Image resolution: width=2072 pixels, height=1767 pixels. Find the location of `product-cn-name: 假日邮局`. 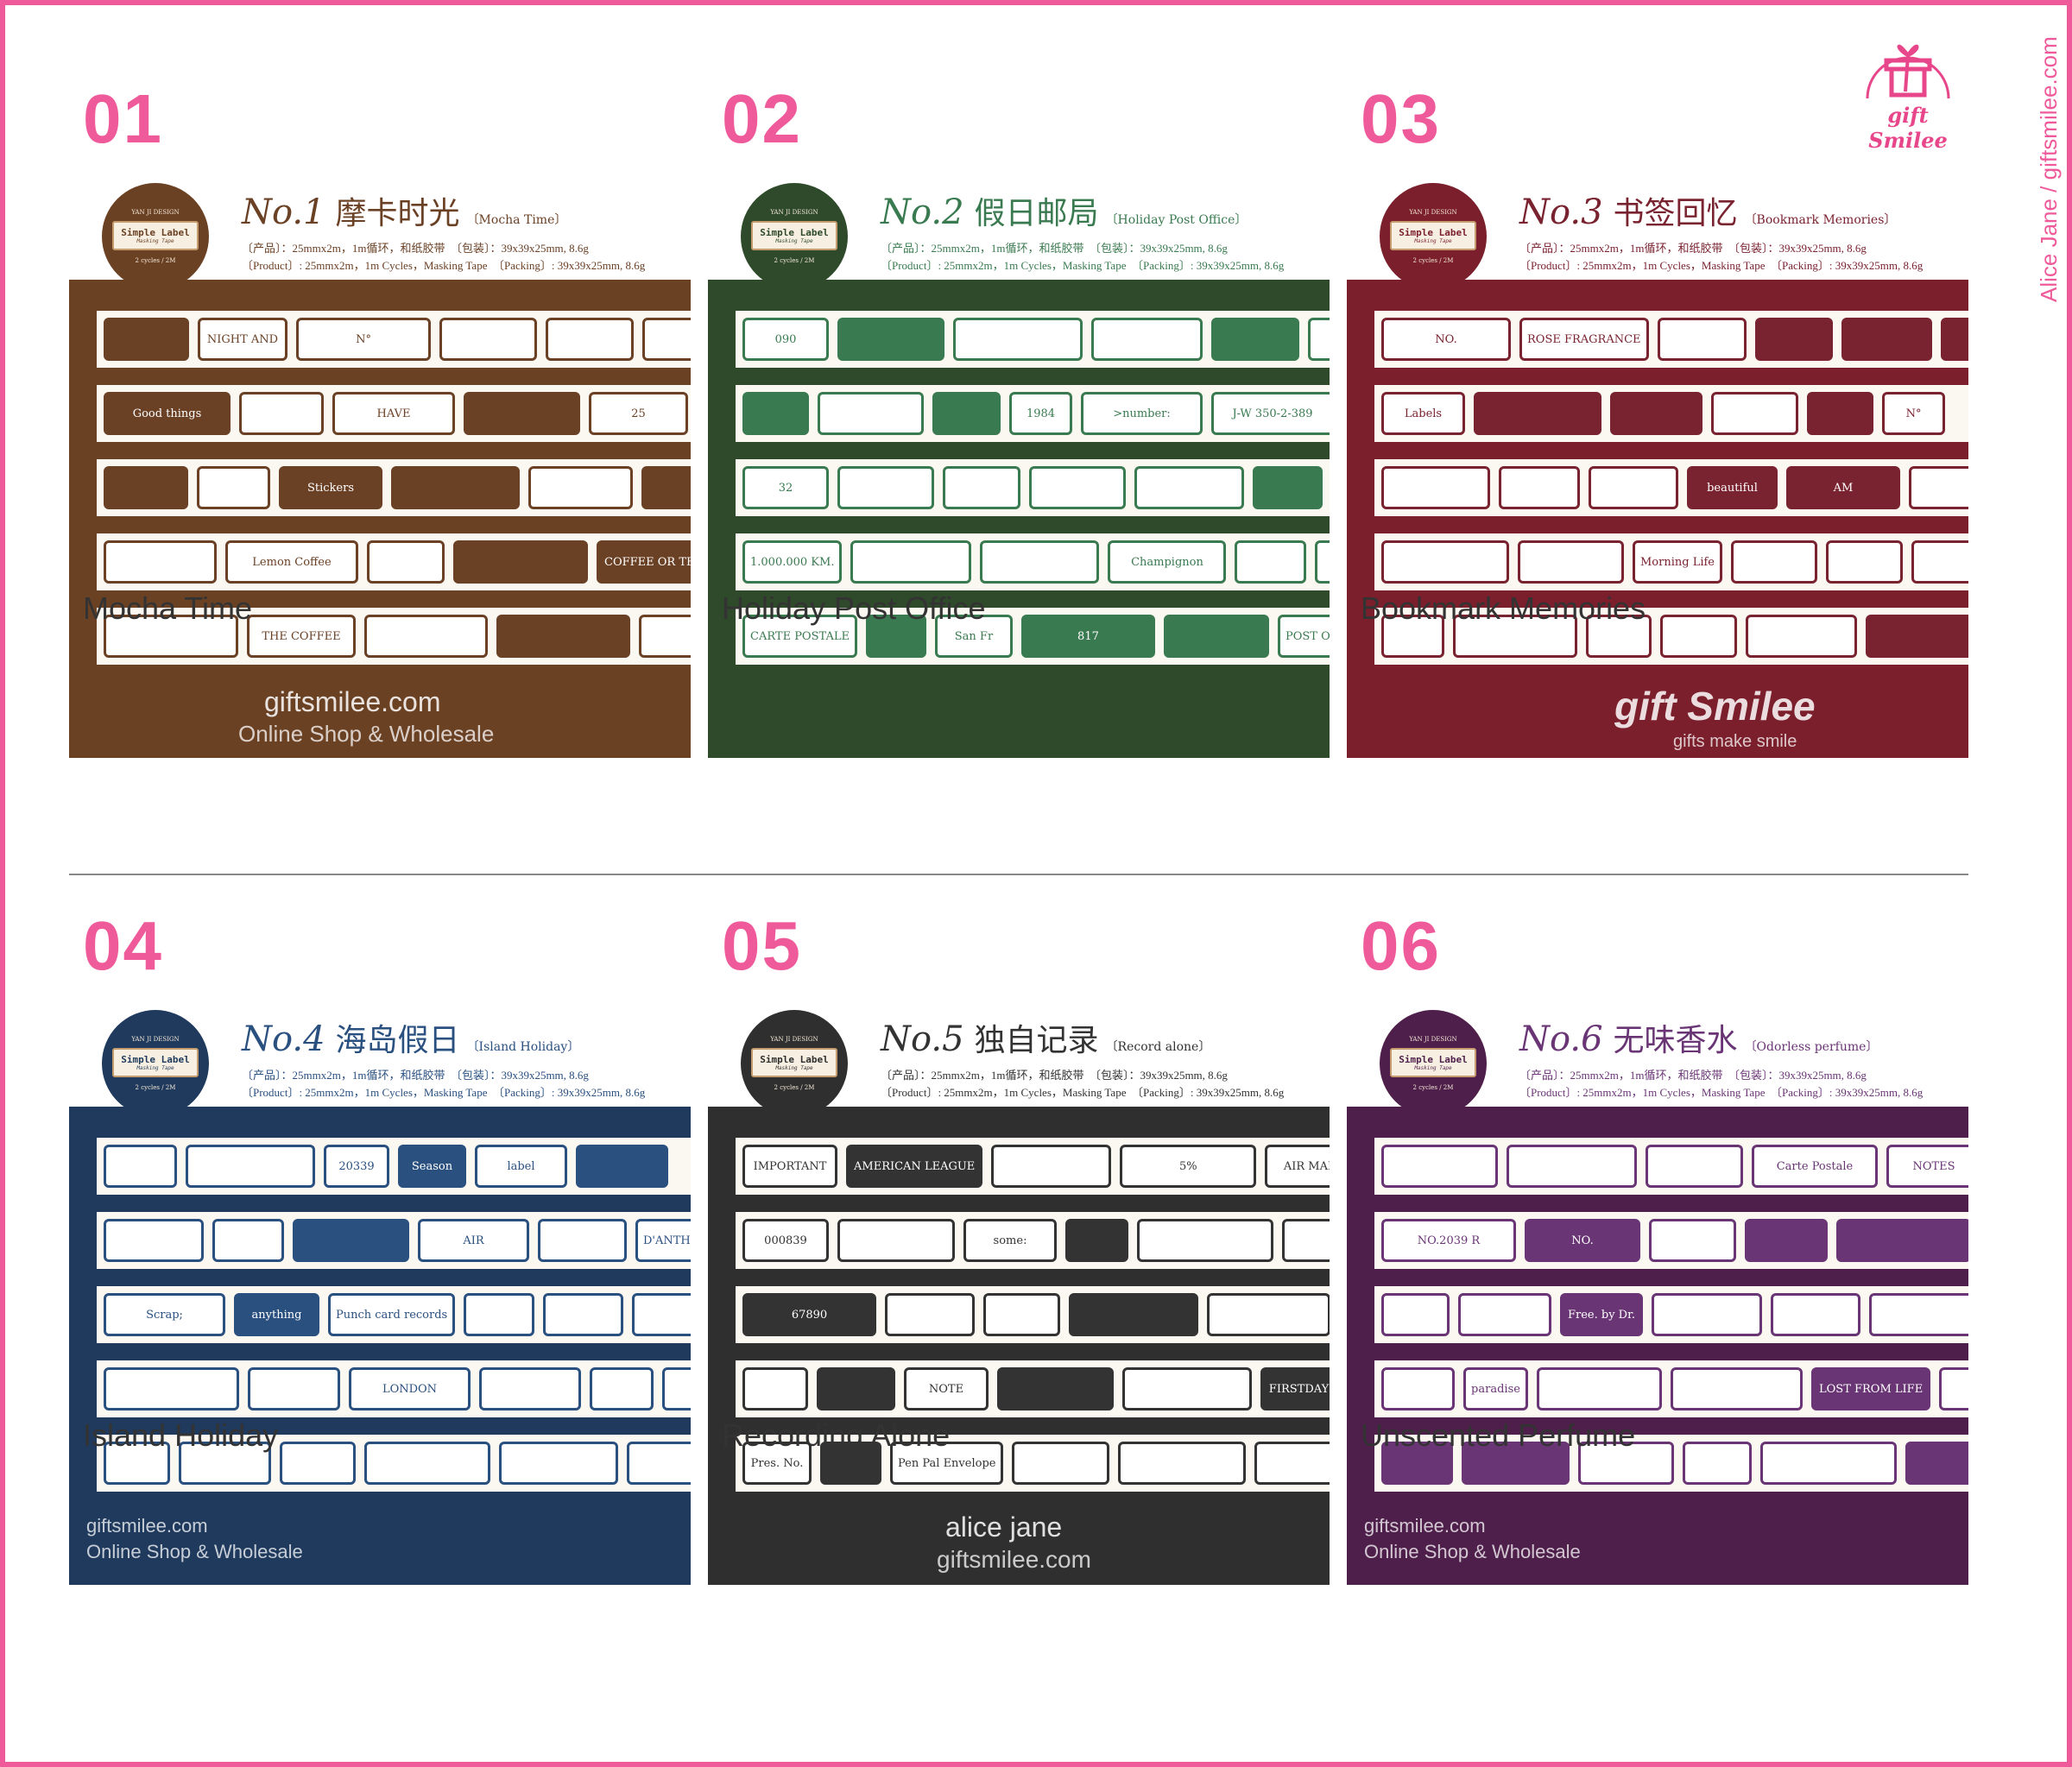

product-cn-name: 假日邮局 is located at coordinates (1036, 213).